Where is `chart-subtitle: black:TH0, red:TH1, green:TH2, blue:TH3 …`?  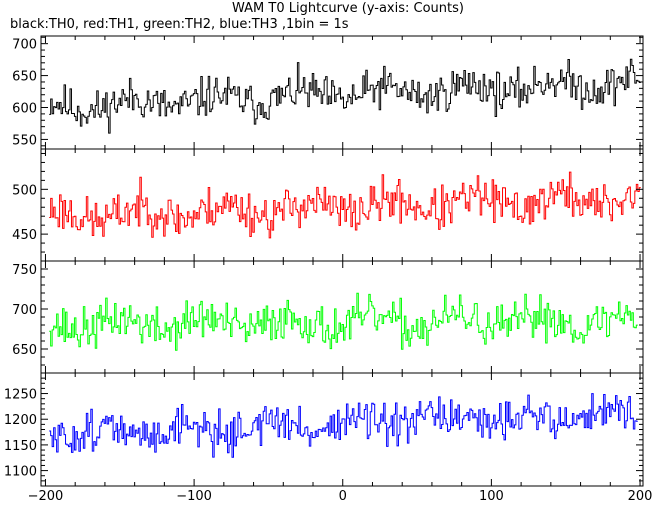
chart-subtitle: black:TH0, red:TH1, green:TH2, blue:TH3 … is located at coordinates (179, 24).